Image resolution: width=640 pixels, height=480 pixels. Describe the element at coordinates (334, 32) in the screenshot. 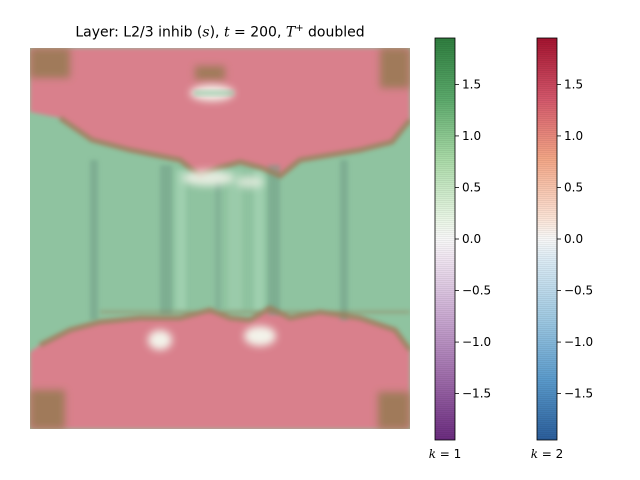

I see `title-suffix: doubled` at that location.